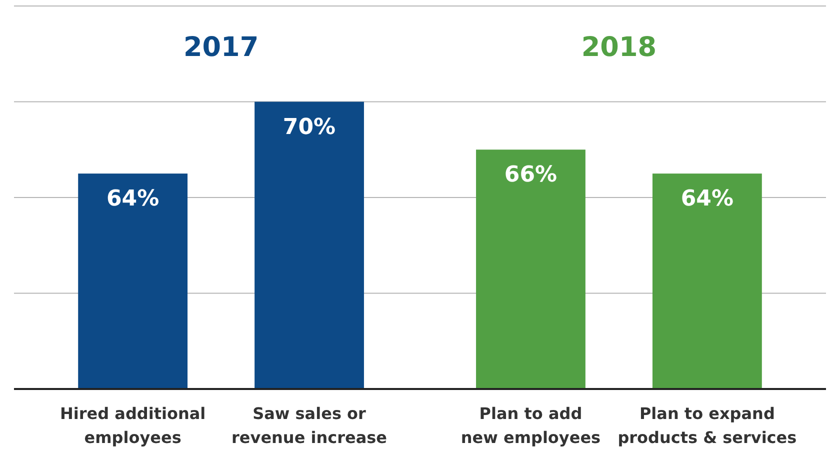  What do you see at coordinates (309, 127) in the screenshot?
I see `data-label: 70%` at bounding box center [309, 127].